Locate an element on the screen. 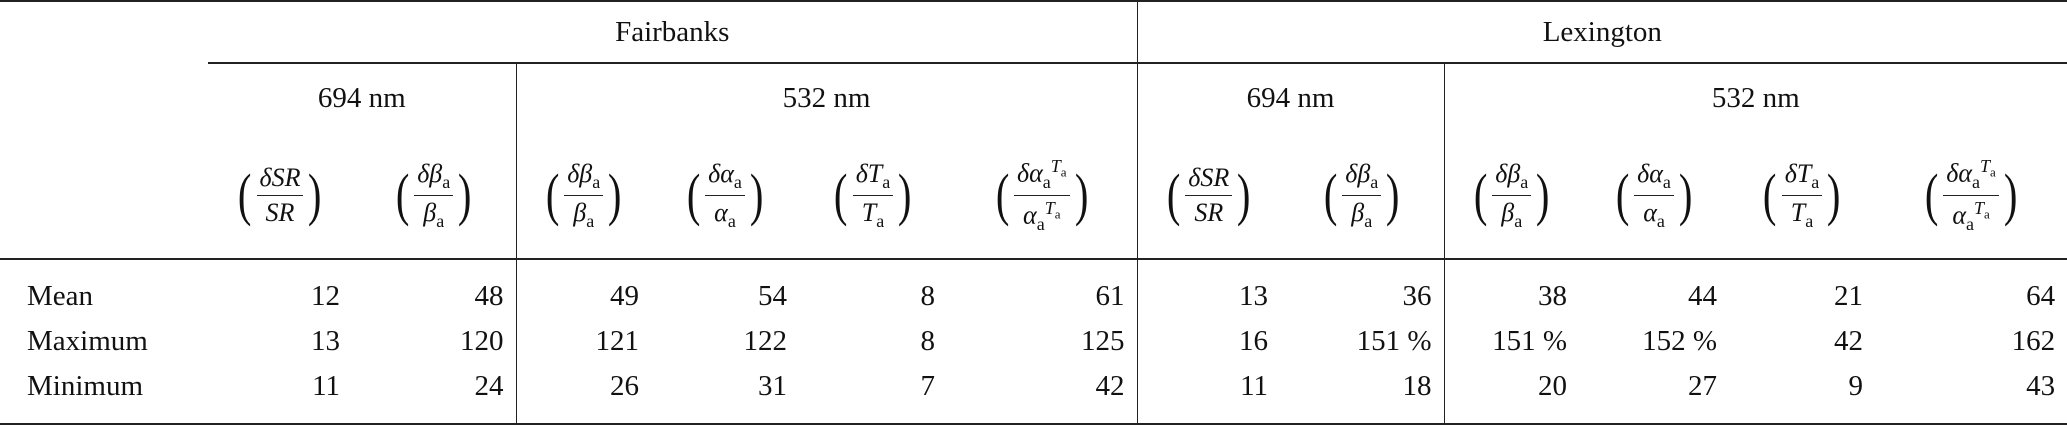  numerator: δαa is located at coordinates (725, 177).